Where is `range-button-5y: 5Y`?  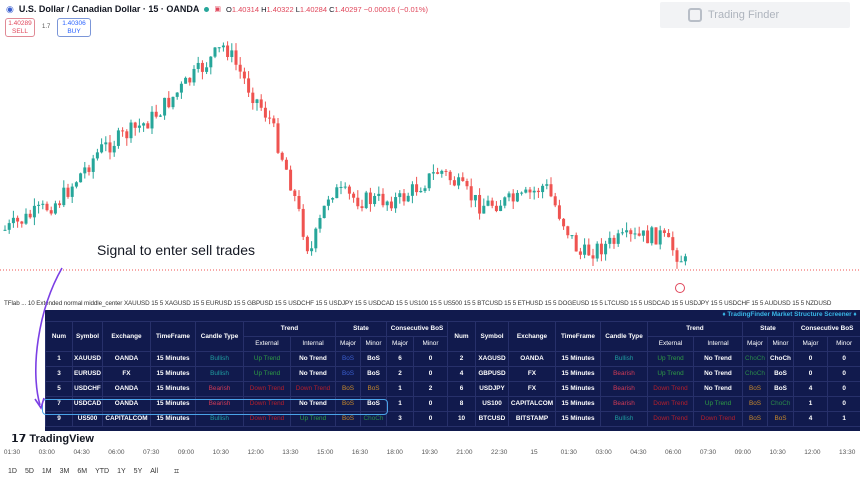
range-button-5y: 5Y is located at coordinates (138, 471).